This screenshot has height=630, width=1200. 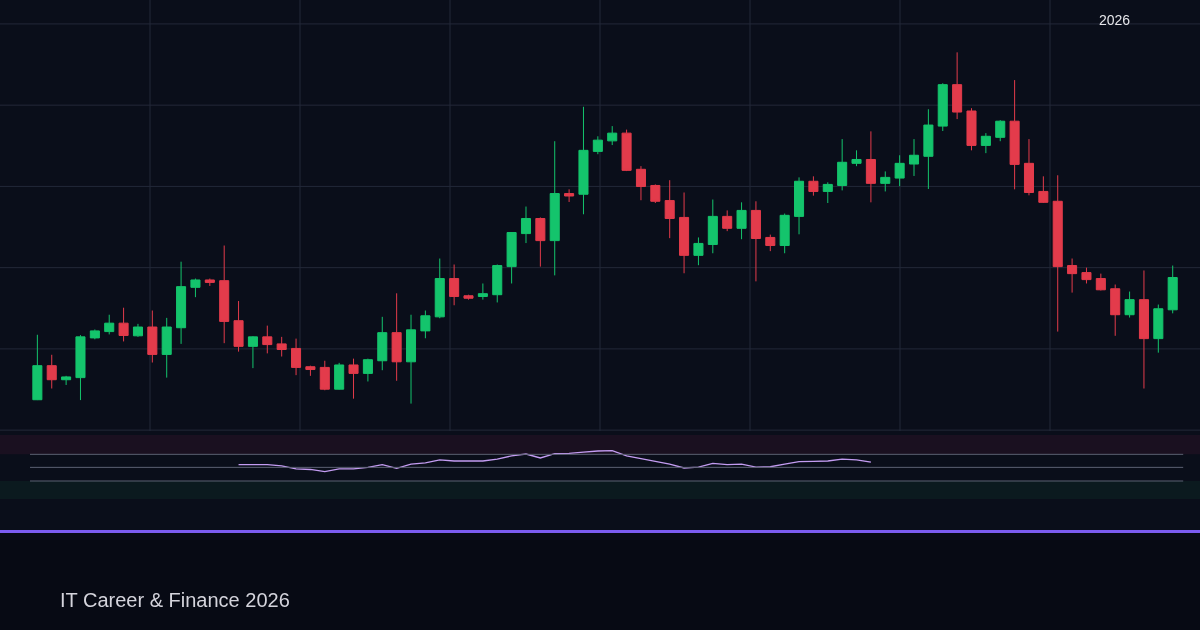 I want to click on text: 2026, so click(x=1115, y=20).